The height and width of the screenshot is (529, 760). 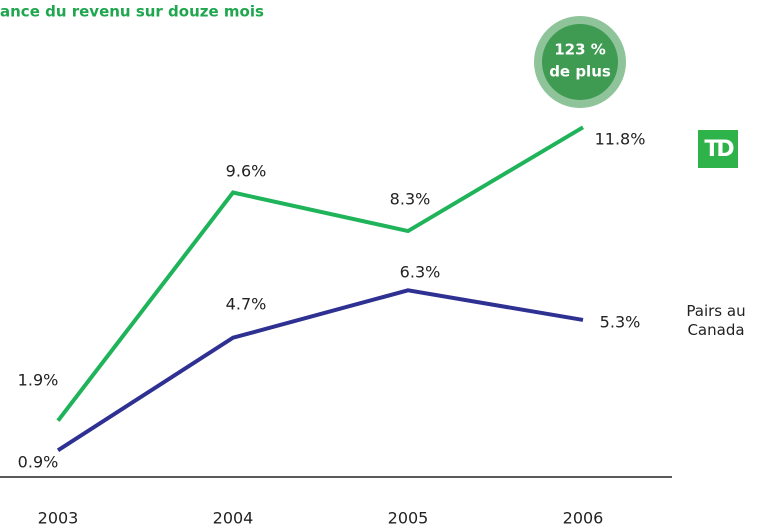 What do you see at coordinates (716, 320) in the screenshot?
I see `legend-label: Pairs au Canada` at bounding box center [716, 320].